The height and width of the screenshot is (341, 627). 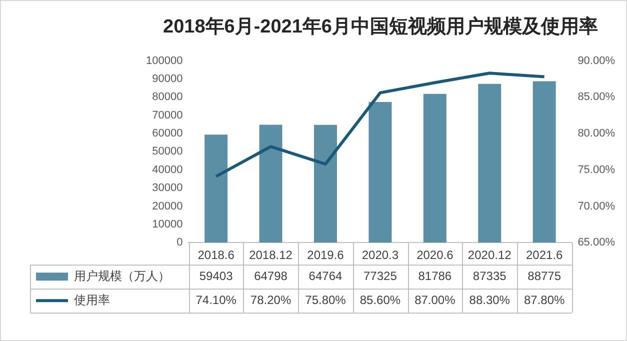 I want to click on data-label: 64798, so click(x=271, y=275).